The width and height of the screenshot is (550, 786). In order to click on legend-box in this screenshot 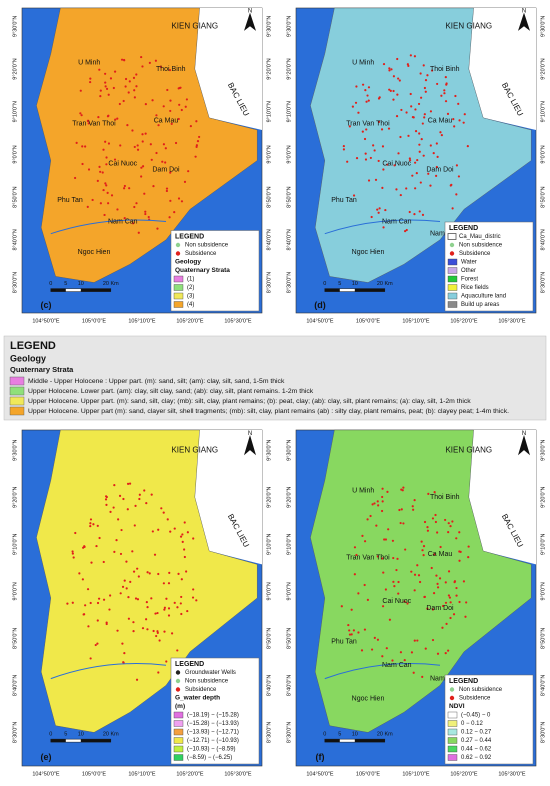, I will do `click(215, 711)`.